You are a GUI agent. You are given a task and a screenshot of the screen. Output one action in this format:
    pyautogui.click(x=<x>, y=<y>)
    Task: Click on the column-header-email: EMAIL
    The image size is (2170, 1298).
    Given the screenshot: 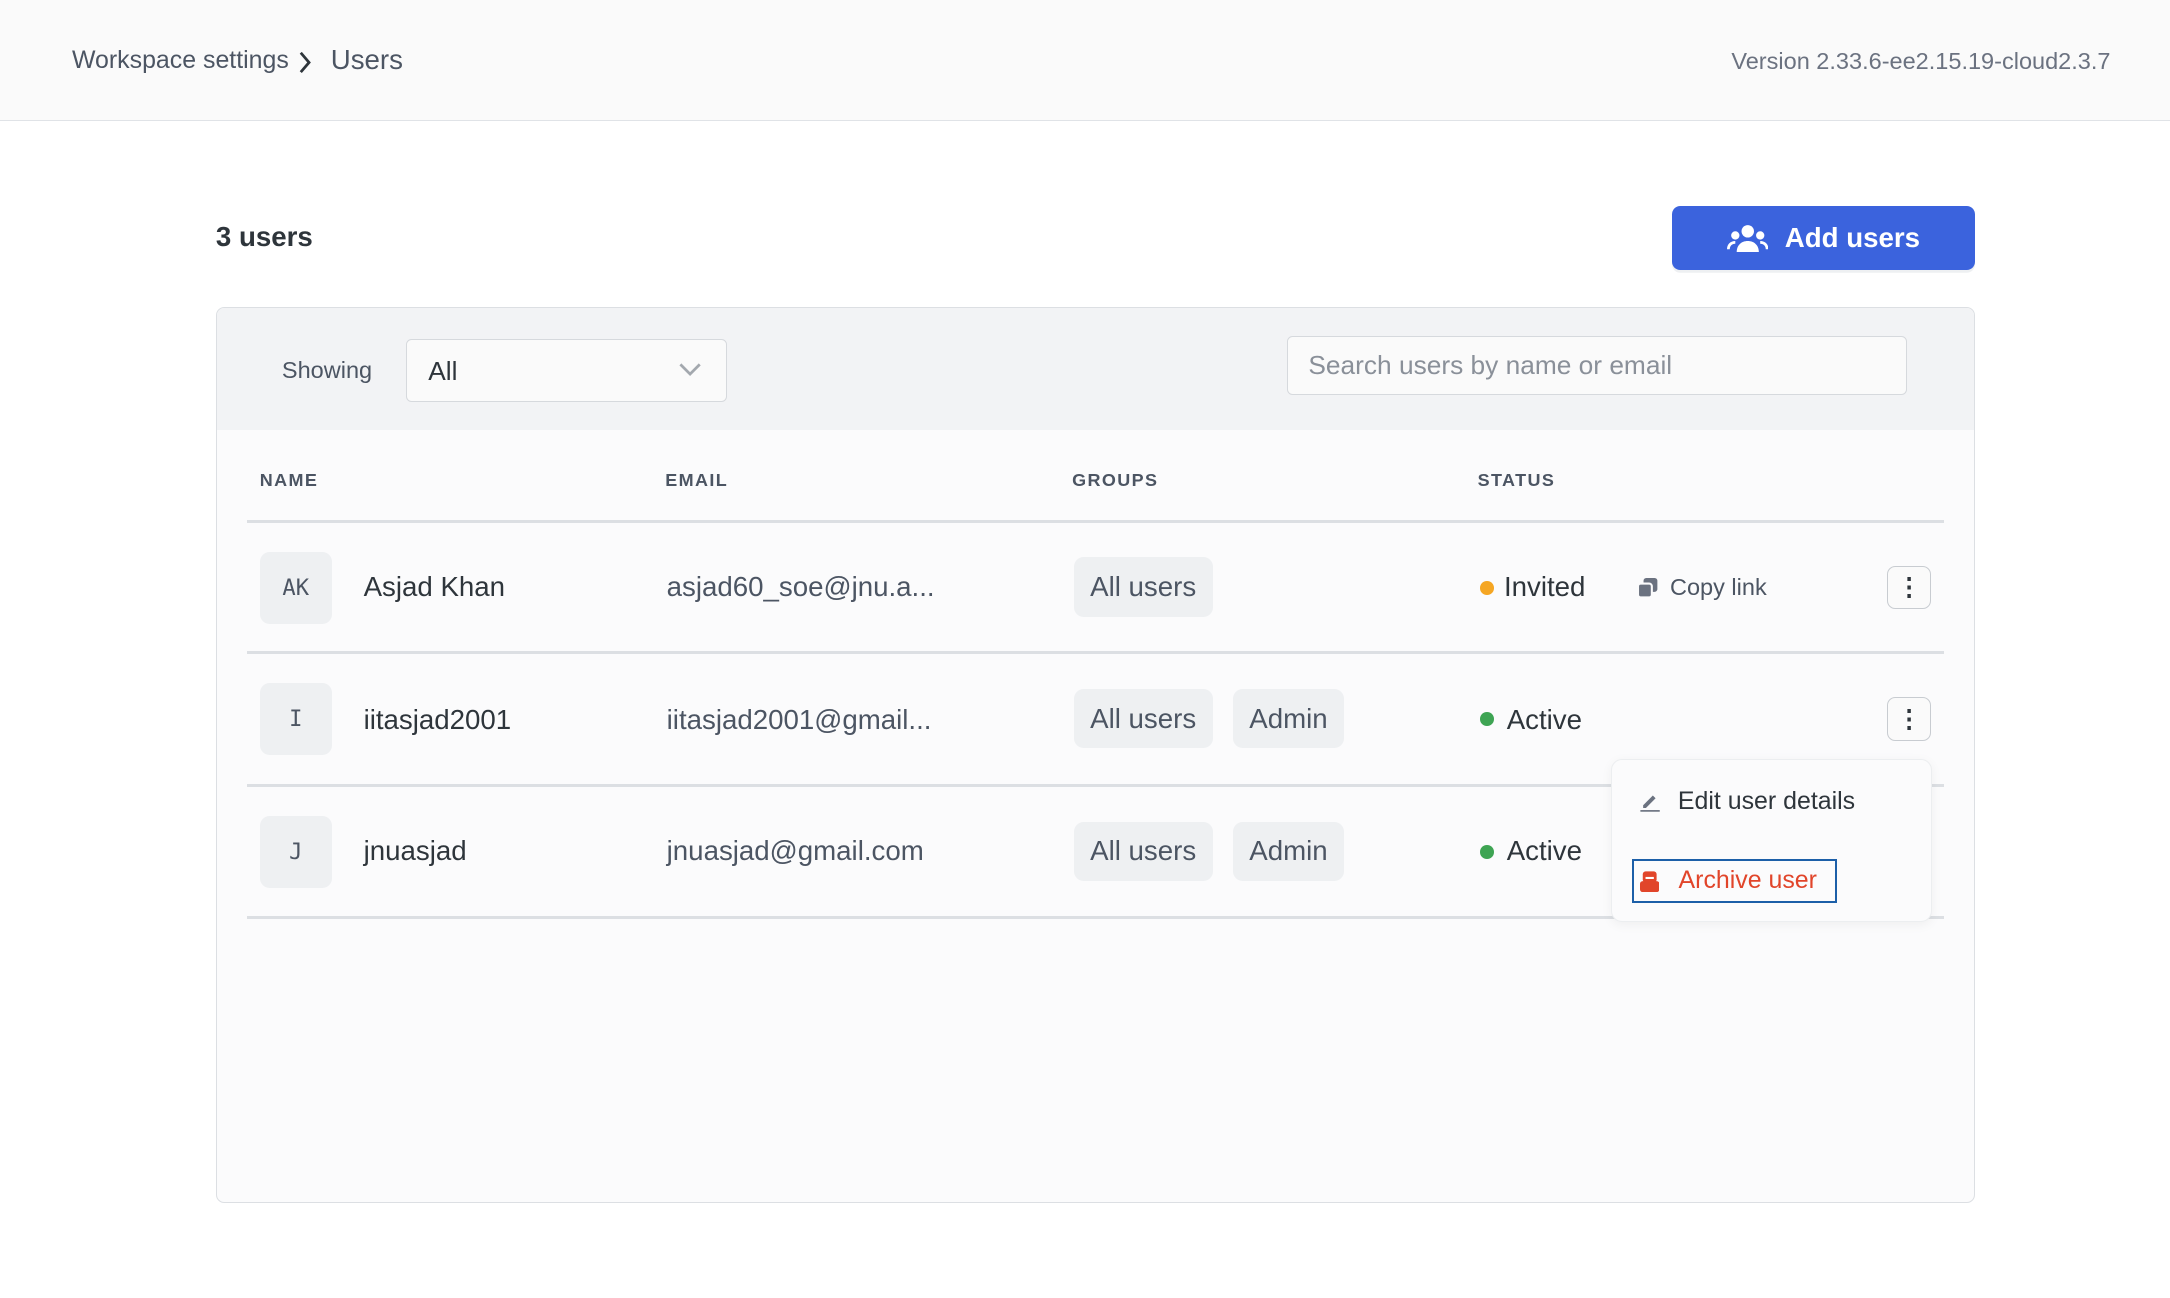 What is the action you would take?
    pyautogui.click(x=697, y=480)
    